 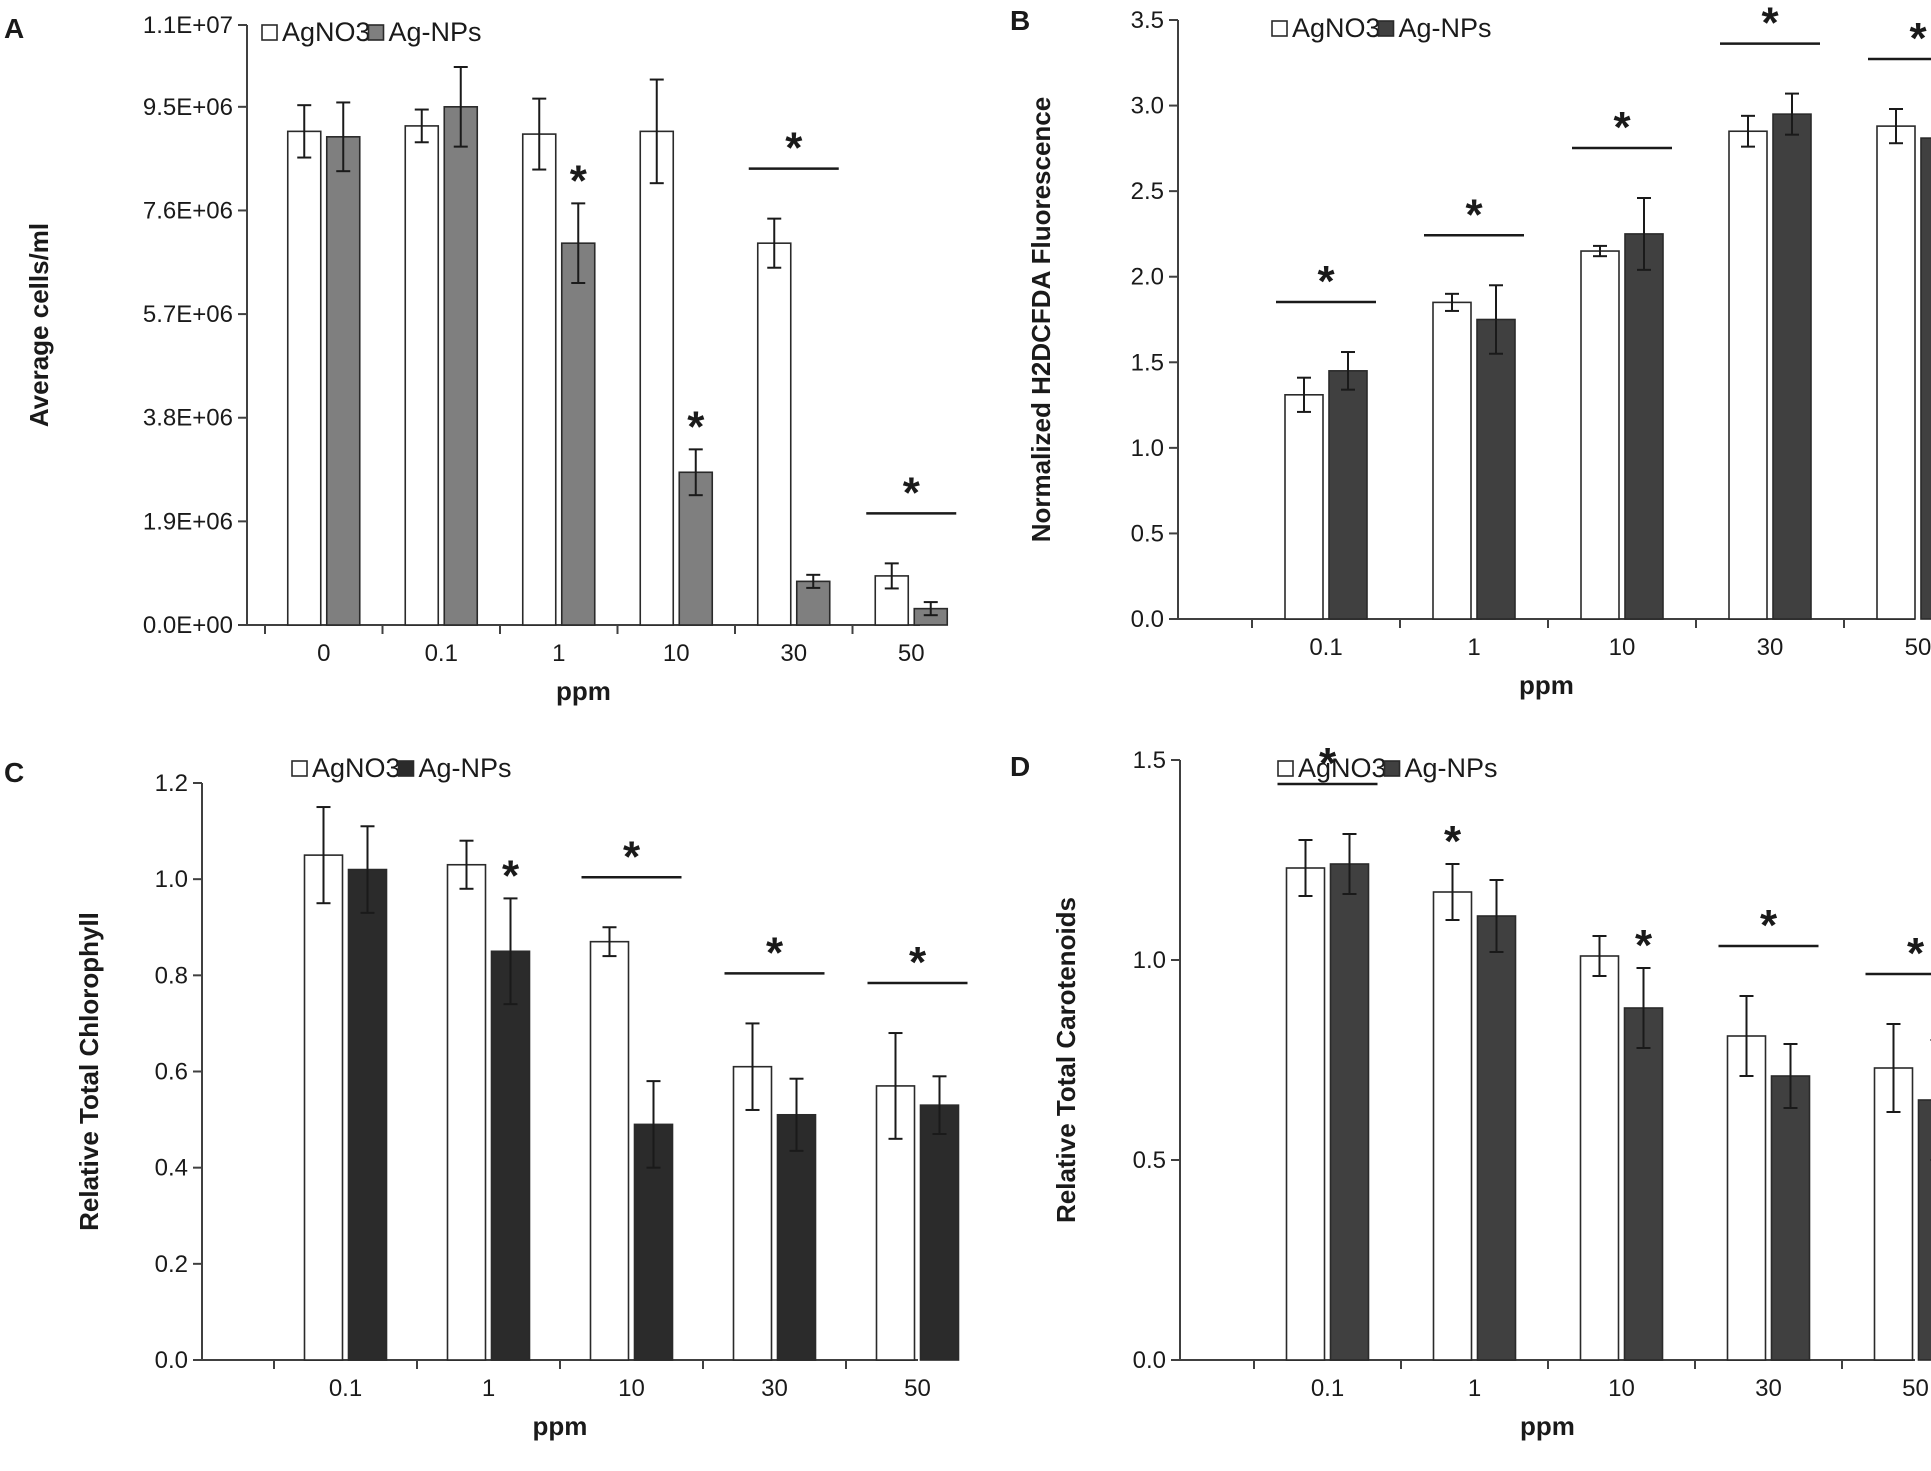 What do you see at coordinates (39, 325) in the screenshot?
I see `y-axis-title: Average cells/ml` at bounding box center [39, 325].